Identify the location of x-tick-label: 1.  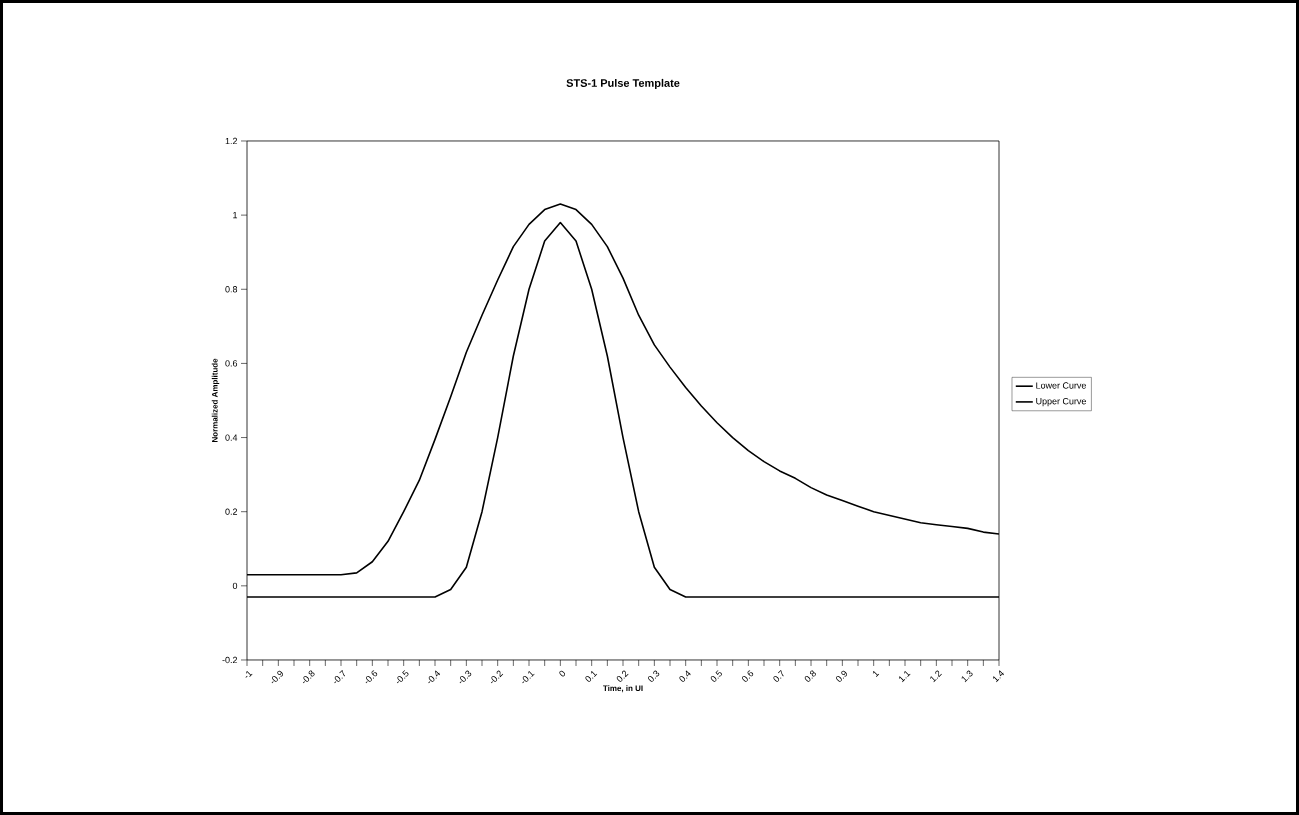
(876, 673).